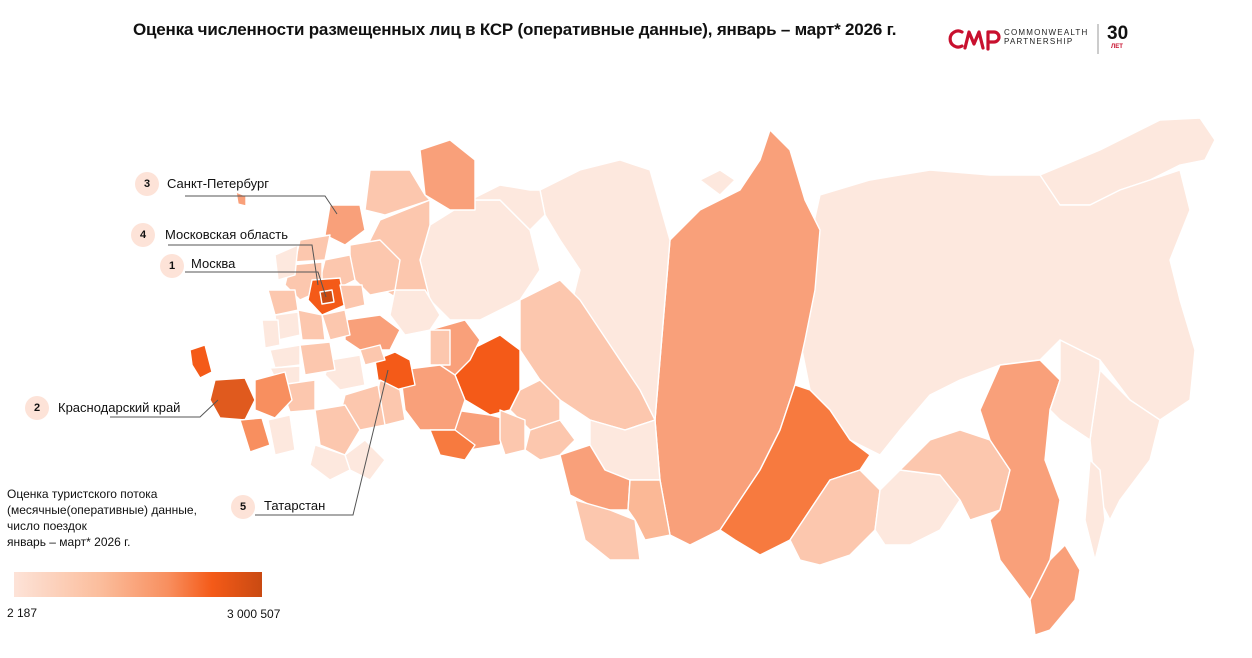  What do you see at coordinates (372, 332) in the screenshot?
I see `region-nizhny` at bounding box center [372, 332].